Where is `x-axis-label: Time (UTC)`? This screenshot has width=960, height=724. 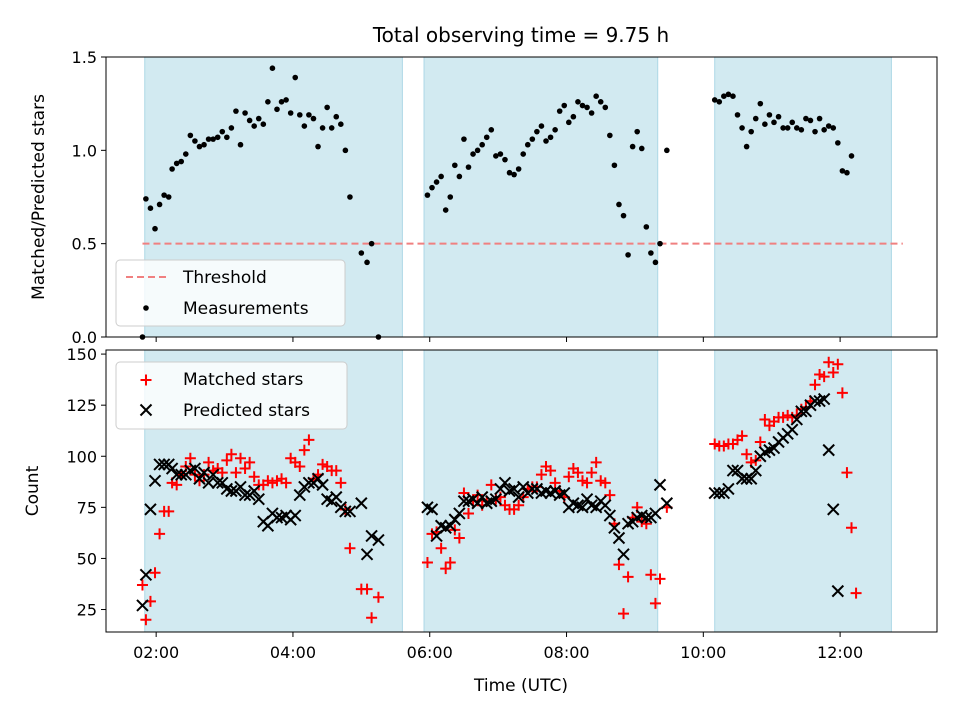
x-axis-label: Time (UTC) is located at coordinates (520, 686).